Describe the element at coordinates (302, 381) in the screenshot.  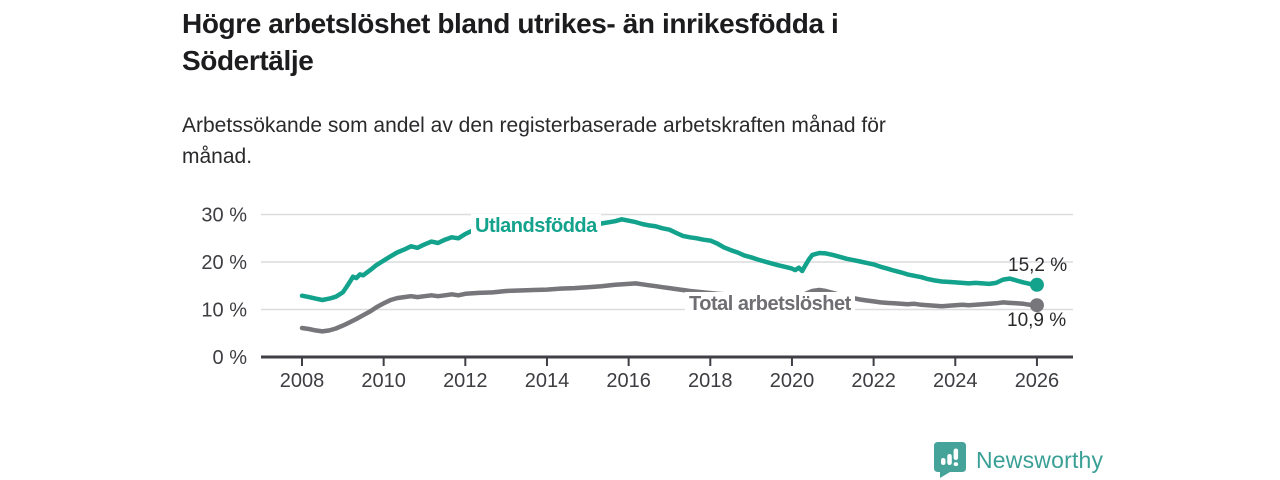
I see `x-tick-label: 2008` at that location.